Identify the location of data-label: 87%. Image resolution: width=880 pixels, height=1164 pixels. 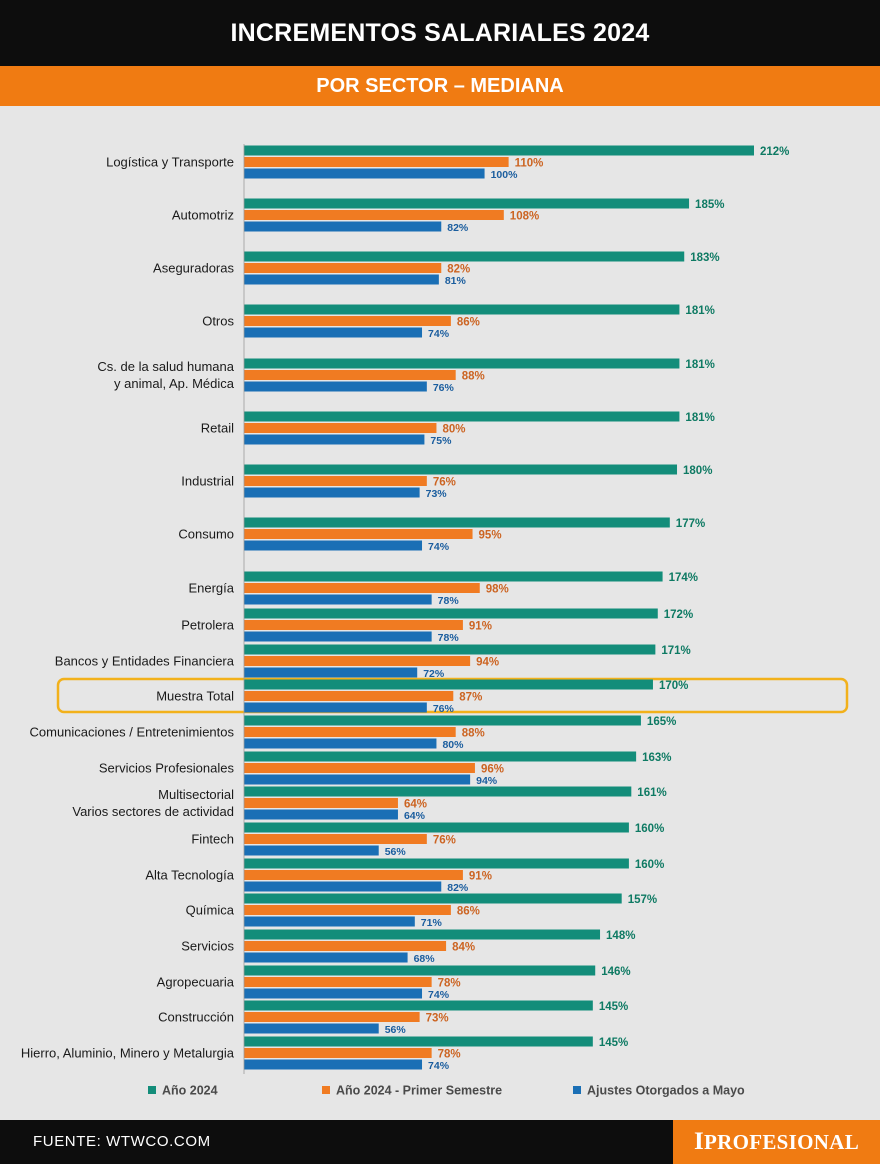
(470, 698).